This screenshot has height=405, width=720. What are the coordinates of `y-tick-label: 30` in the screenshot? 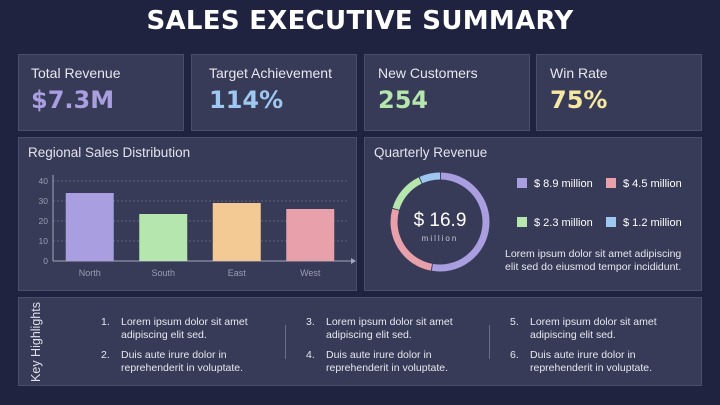 It's located at (44, 201).